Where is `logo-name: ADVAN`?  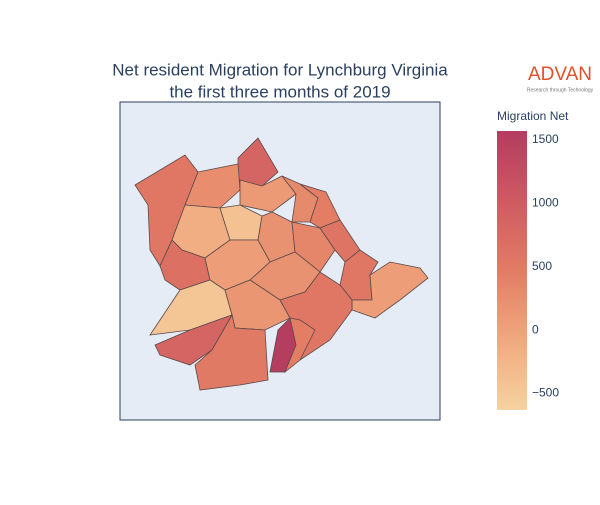
logo-name: ADVAN is located at coordinates (560, 74).